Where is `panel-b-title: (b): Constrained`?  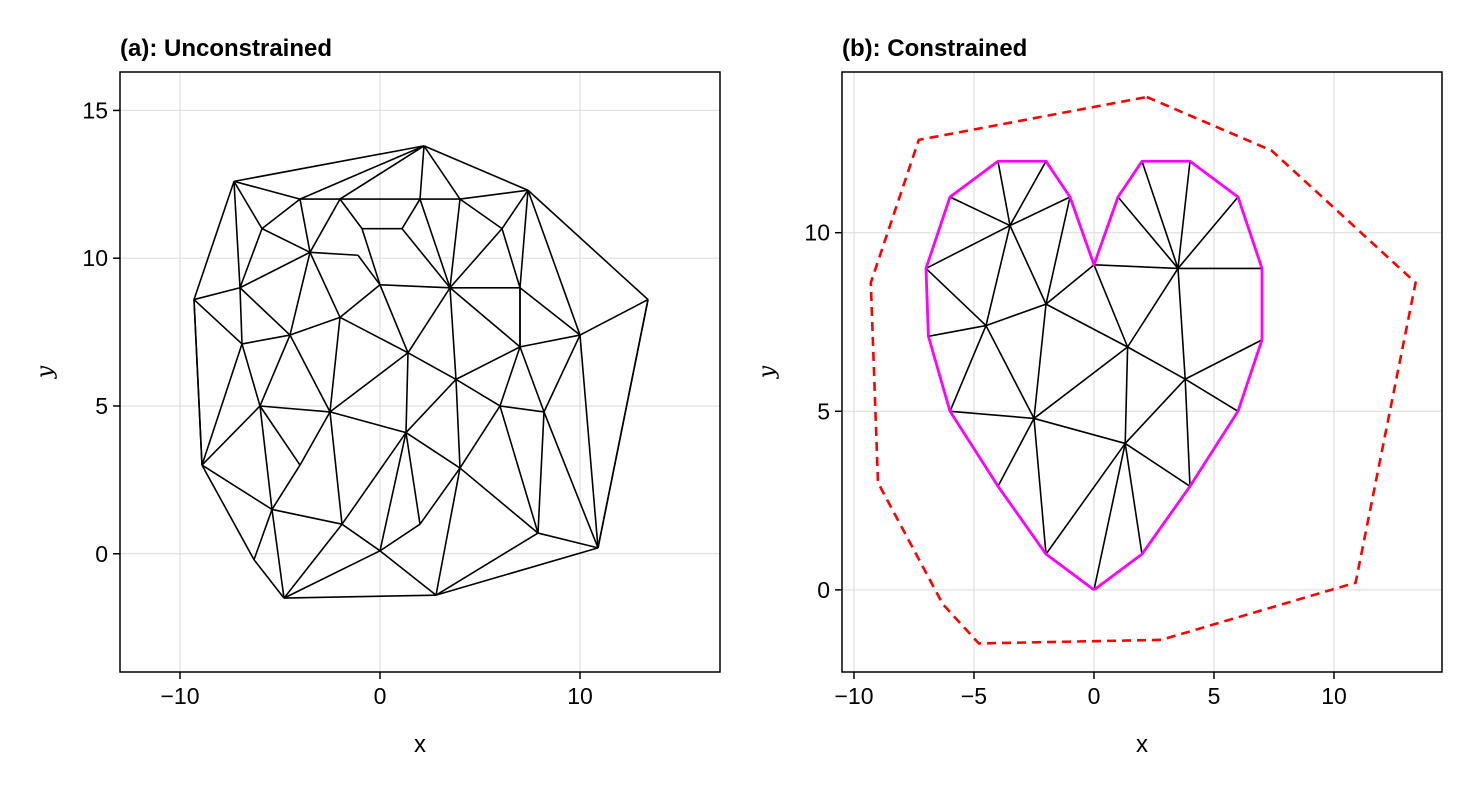 panel-b-title: (b): Constrained is located at coordinates (934, 48).